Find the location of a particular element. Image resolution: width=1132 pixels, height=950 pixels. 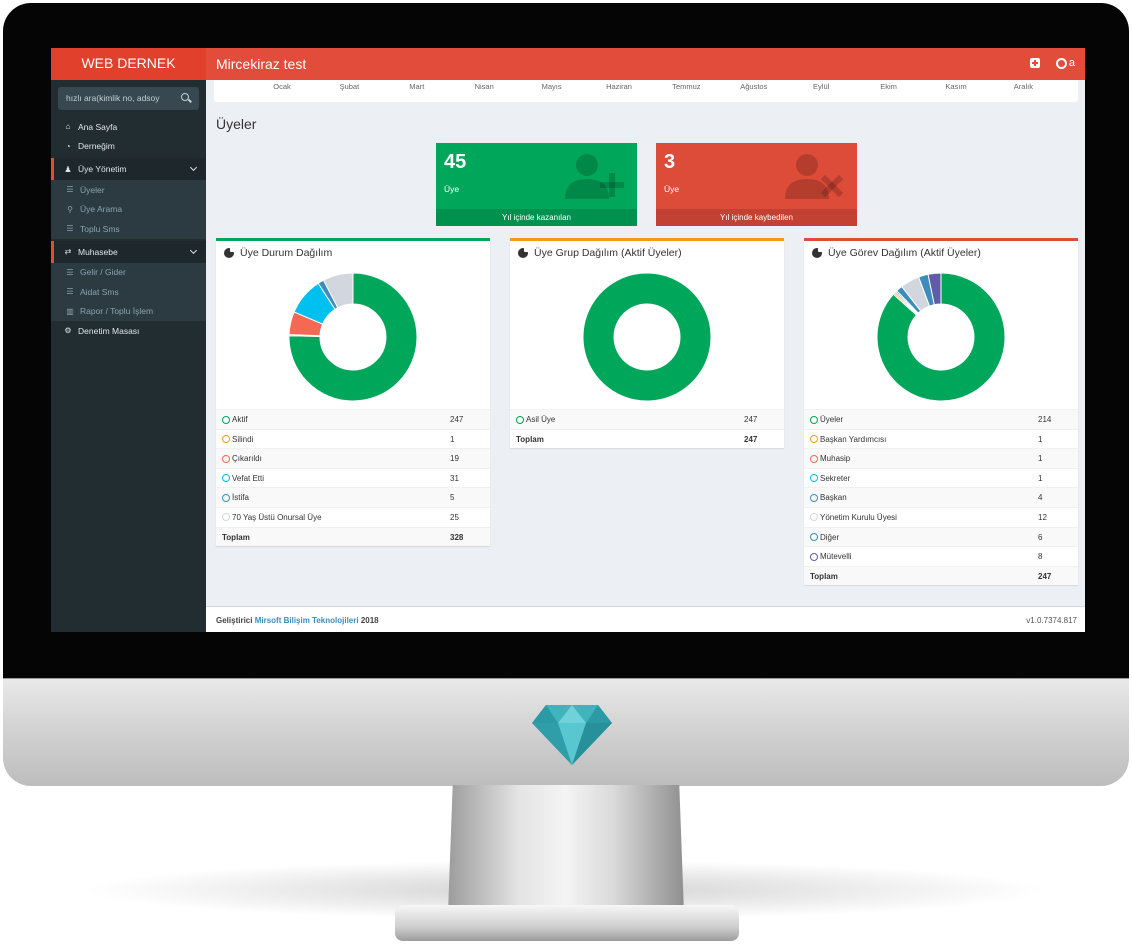

search-icon is located at coordinates (185, 97).